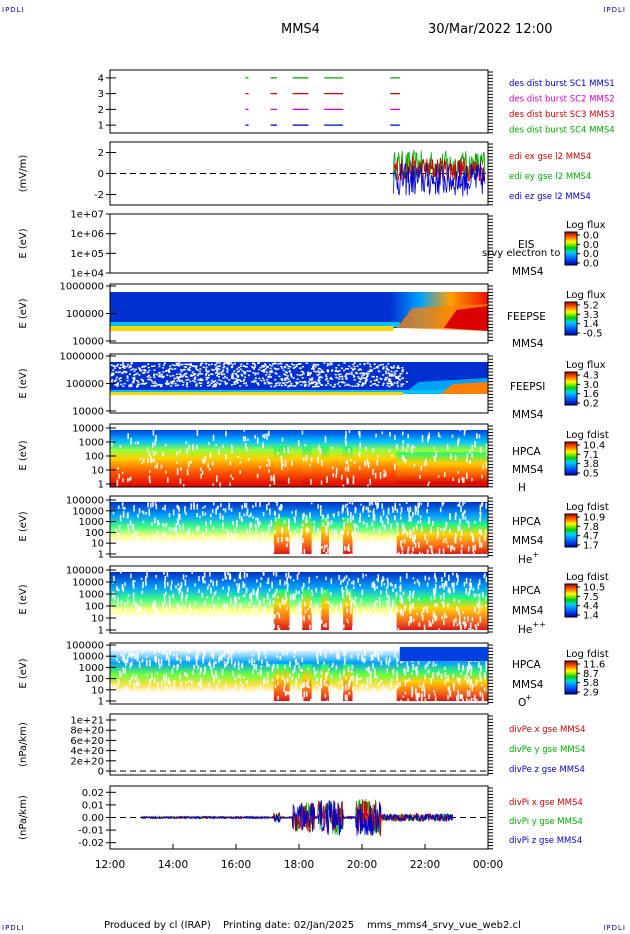  I want to click on colorbar, so click(571, 458).